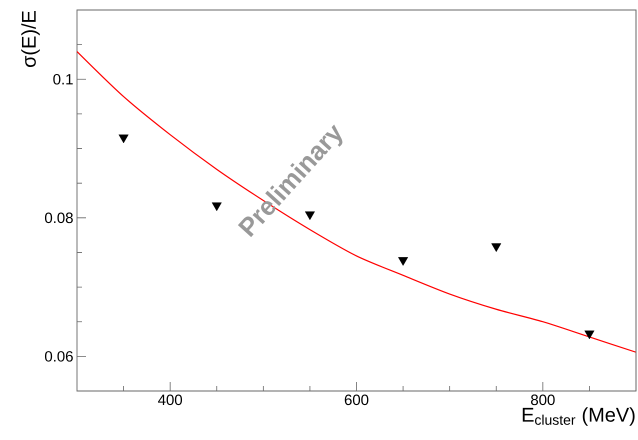 The image size is (638, 440). What do you see at coordinates (170, 400) in the screenshot?
I see `x-tick-label: 400` at bounding box center [170, 400].